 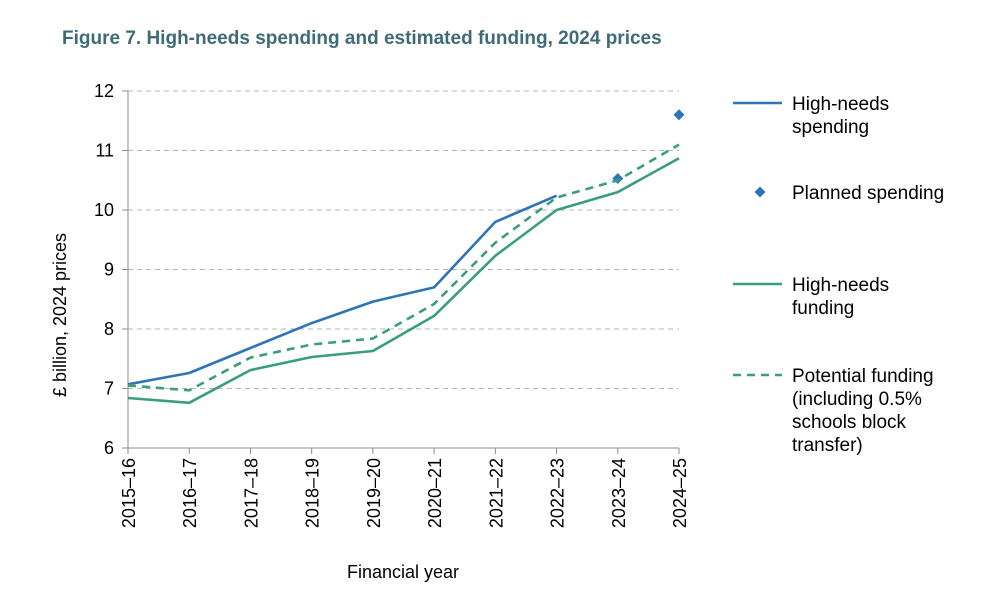 What do you see at coordinates (313, 493) in the screenshot?
I see `x-tick-label: 2018–19` at bounding box center [313, 493].